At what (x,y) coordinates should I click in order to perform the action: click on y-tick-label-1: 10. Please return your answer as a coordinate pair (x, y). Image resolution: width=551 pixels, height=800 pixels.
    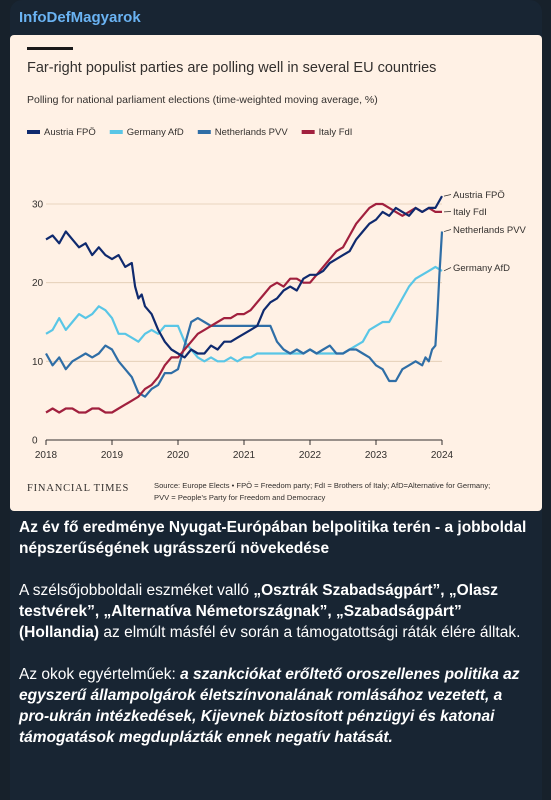
    Looking at the image, I should click on (38, 362).